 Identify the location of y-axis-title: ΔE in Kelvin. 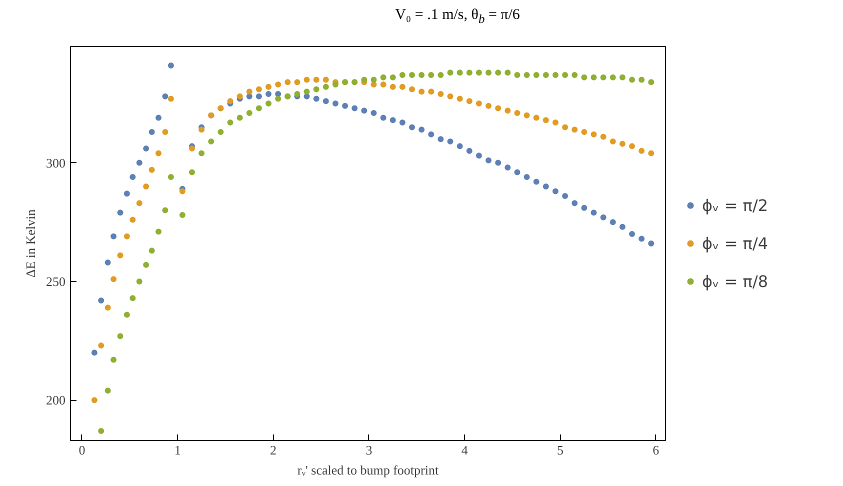
(30, 243).